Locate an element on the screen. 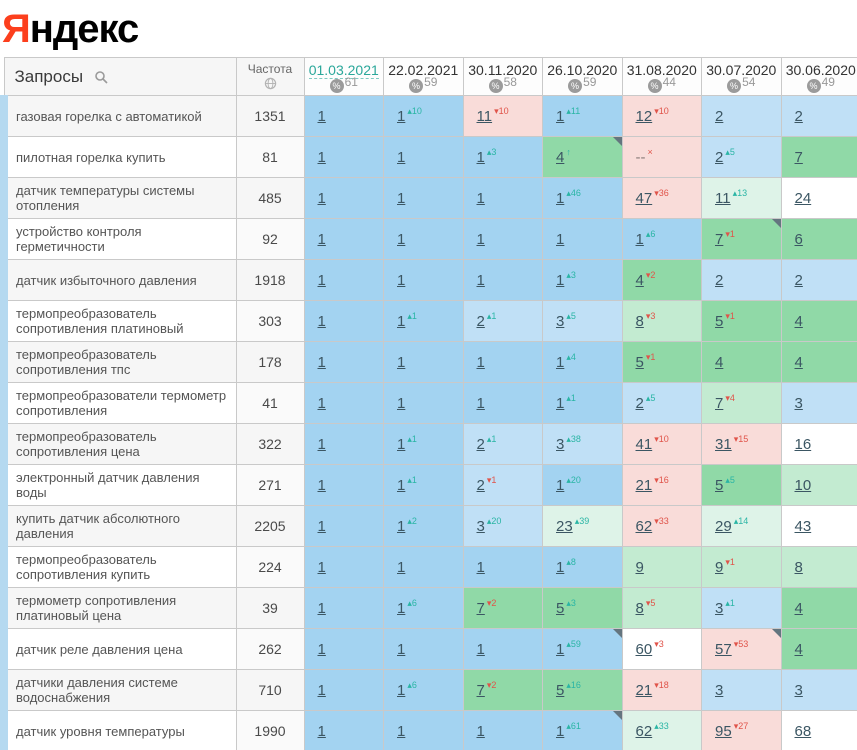 This screenshot has width=857, height=750. position-link: 29 is located at coordinates (723, 526).